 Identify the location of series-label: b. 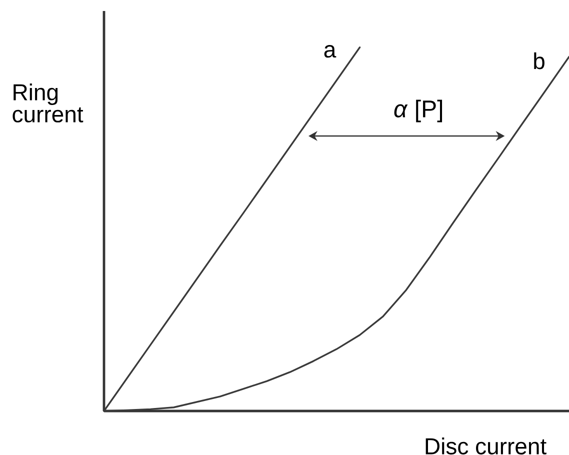
(539, 61).